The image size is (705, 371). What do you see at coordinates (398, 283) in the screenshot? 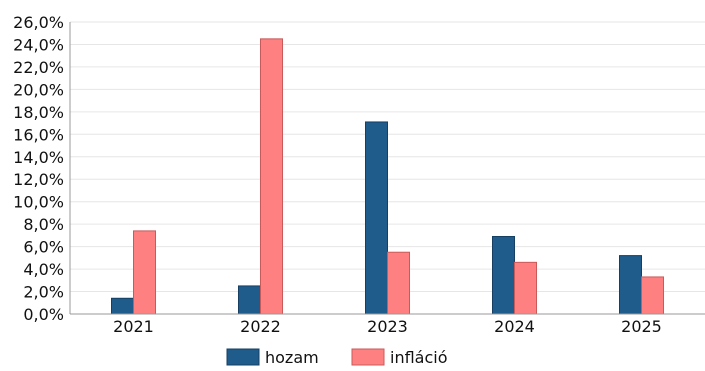
I see `bar-inflacio-2023` at bounding box center [398, 283].